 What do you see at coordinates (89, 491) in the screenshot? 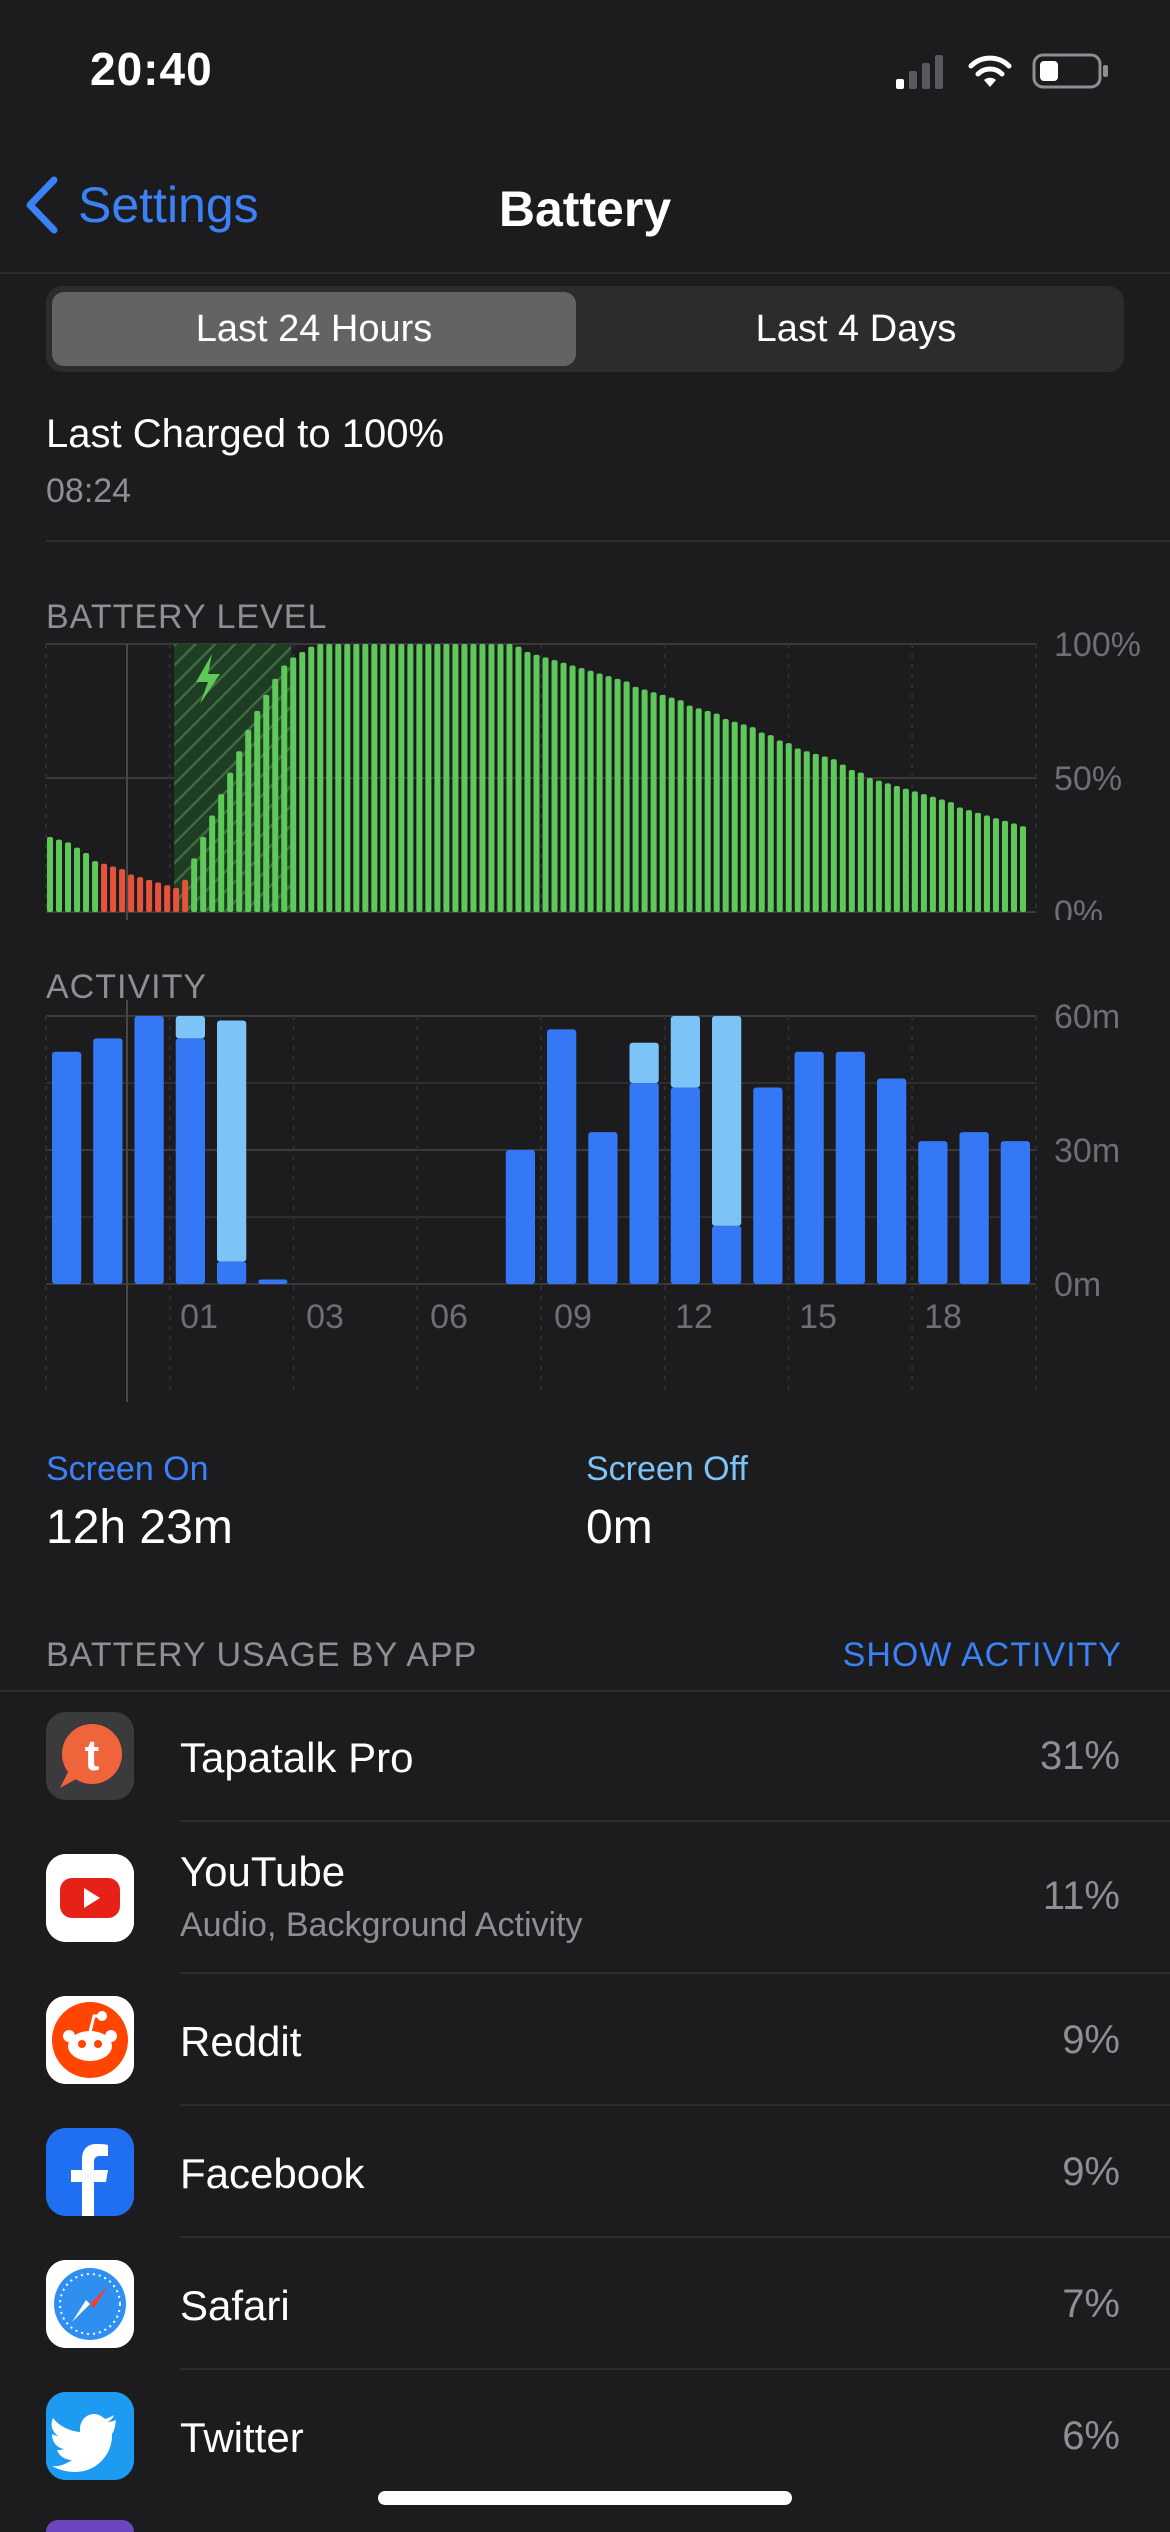
I see `last-charged-time: 08:24` at bounding box center [89, 491].